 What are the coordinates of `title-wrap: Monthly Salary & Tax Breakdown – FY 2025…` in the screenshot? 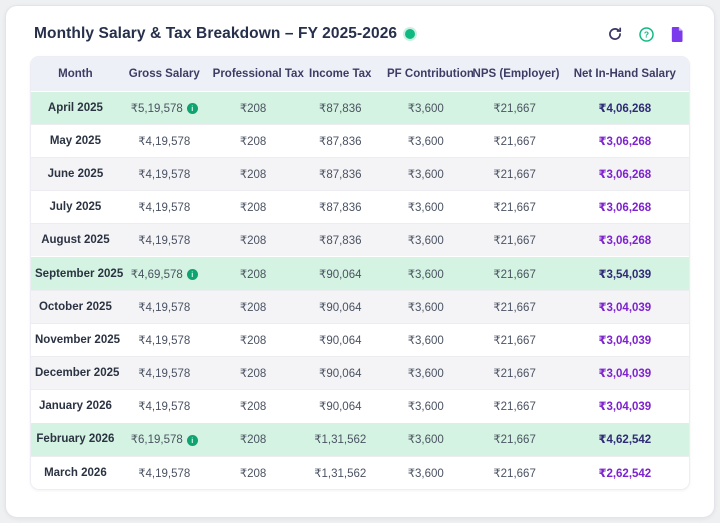 It's located at (225, 34).